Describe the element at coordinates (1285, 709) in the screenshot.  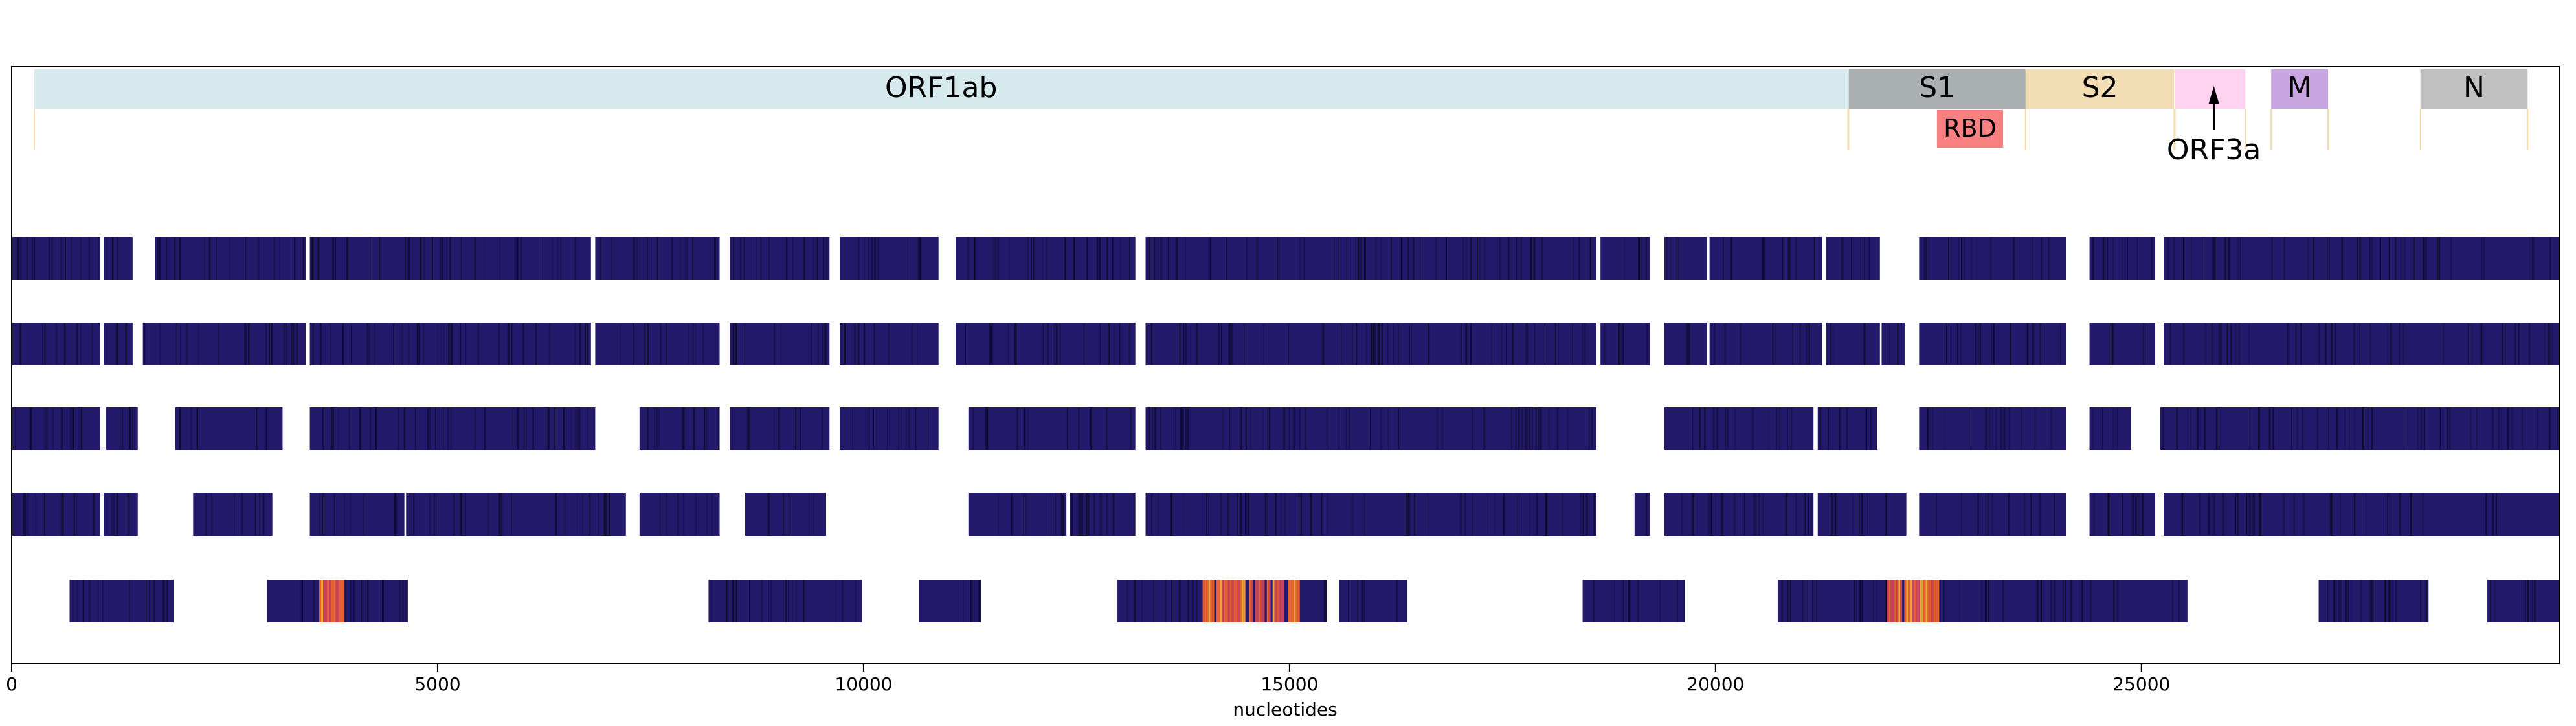
I see `x-axis-label: nucleotides` at that location.